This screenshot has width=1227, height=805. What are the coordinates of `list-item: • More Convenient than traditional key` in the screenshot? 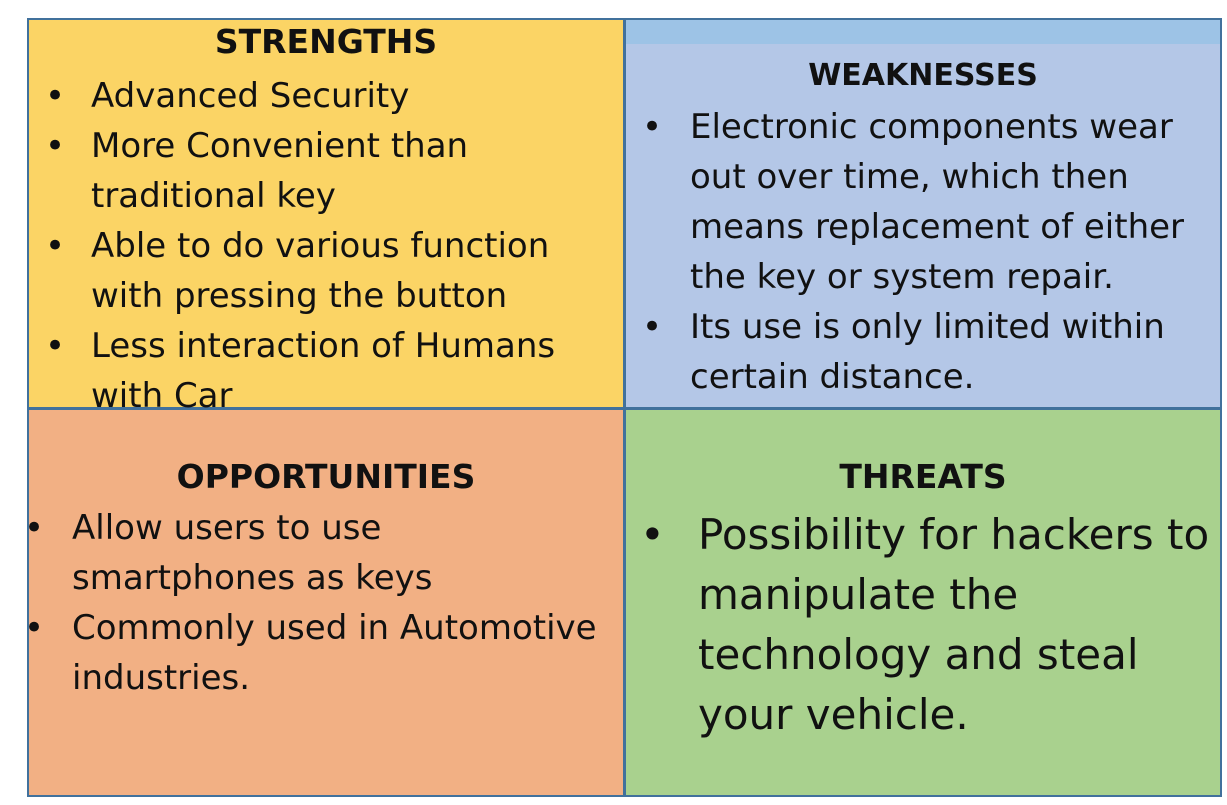 It's located at (329, 171).